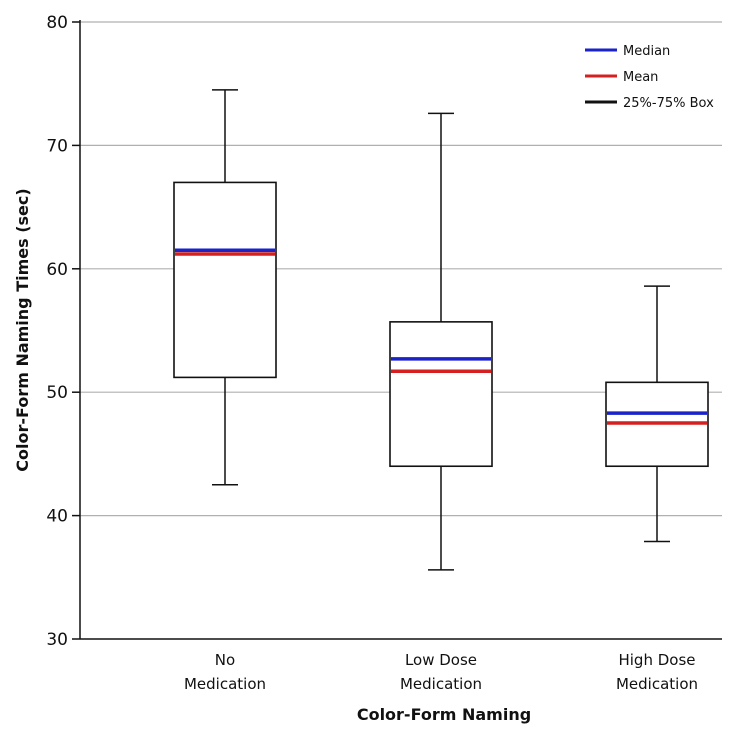 The height and width of the screenshot is (731, 740). What do you see at coordinates (640, 77) in the screenshot?
I see `legend-label-1: Mean` at bounding box center [640, 77].